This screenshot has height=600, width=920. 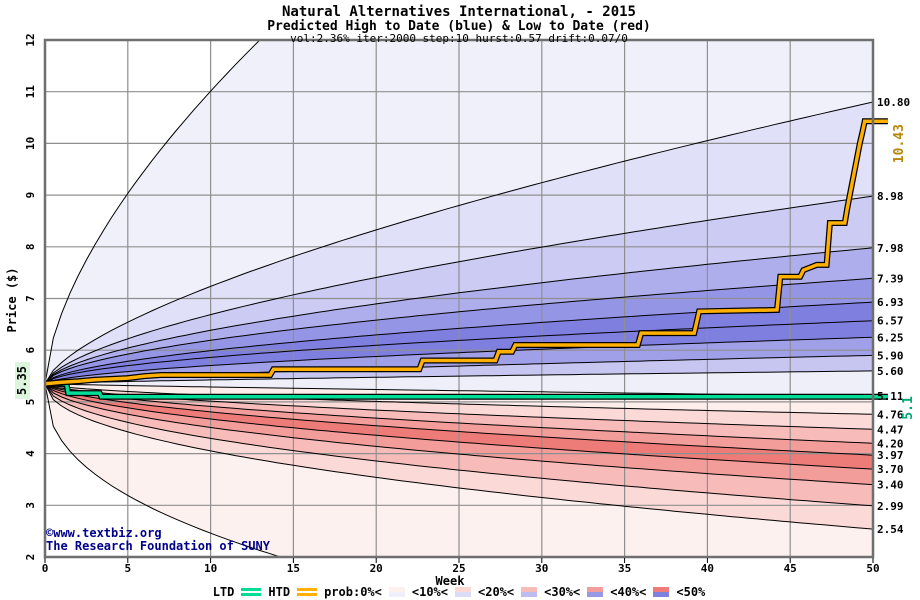 What do you see at coordinates (30, 505) in the screenshot?
I see `y-tick-label: 3` at bounding box center [30, 505].